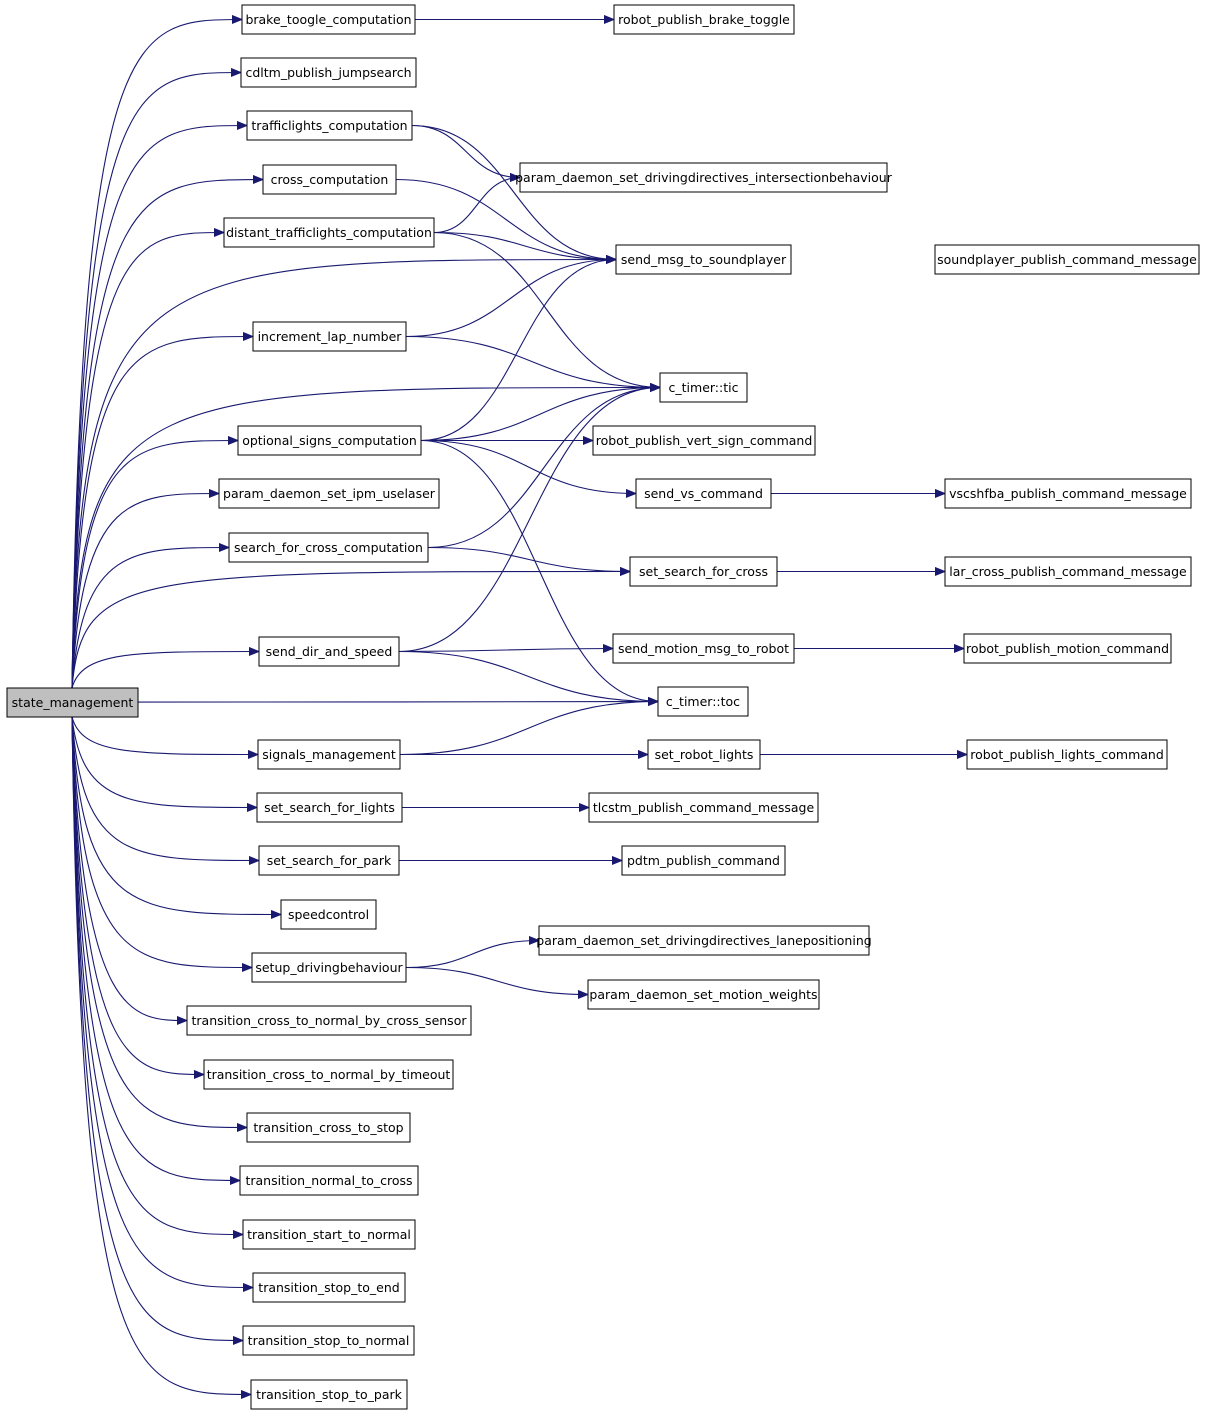 The width and height of the screenshot is (1205, 1416). What do you see at coordinates (1067, 754) in the screenshot?
I see `node-label: robot_publish_lights_command` at bounding box center [1067, 754].